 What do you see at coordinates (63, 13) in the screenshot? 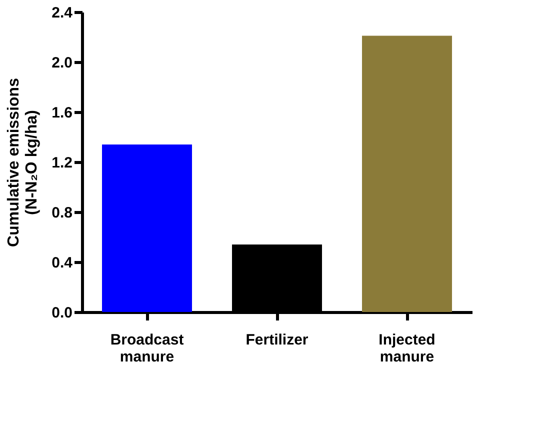
I see `y-tick-label: 2.4` at bounding box center [63, 13].